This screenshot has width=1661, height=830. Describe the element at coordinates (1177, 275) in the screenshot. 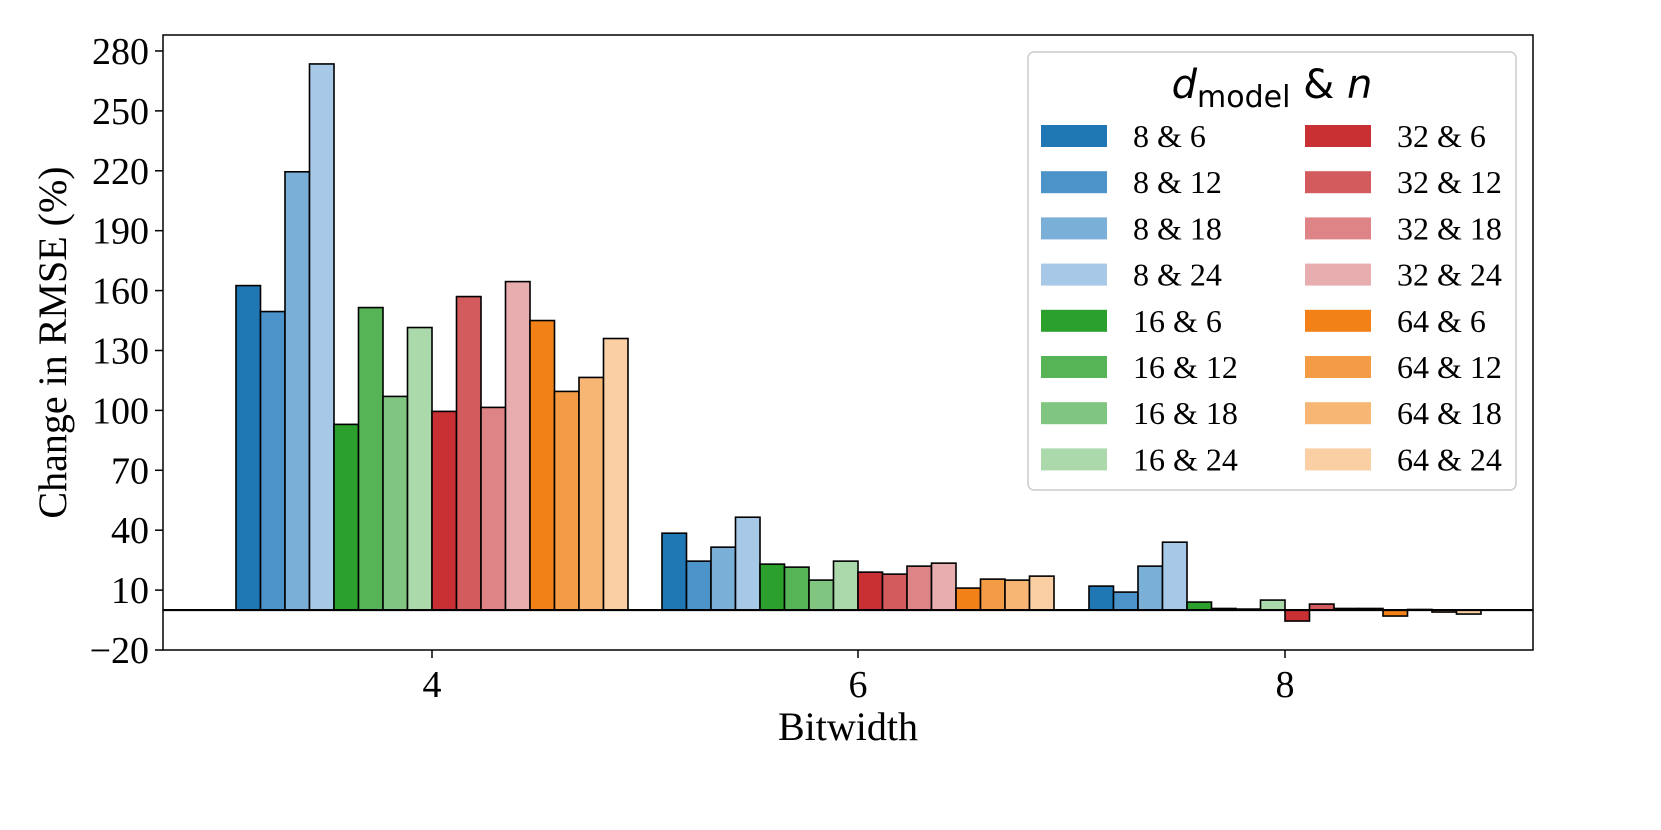

I see `legend-label: 8 & 24` at that location.